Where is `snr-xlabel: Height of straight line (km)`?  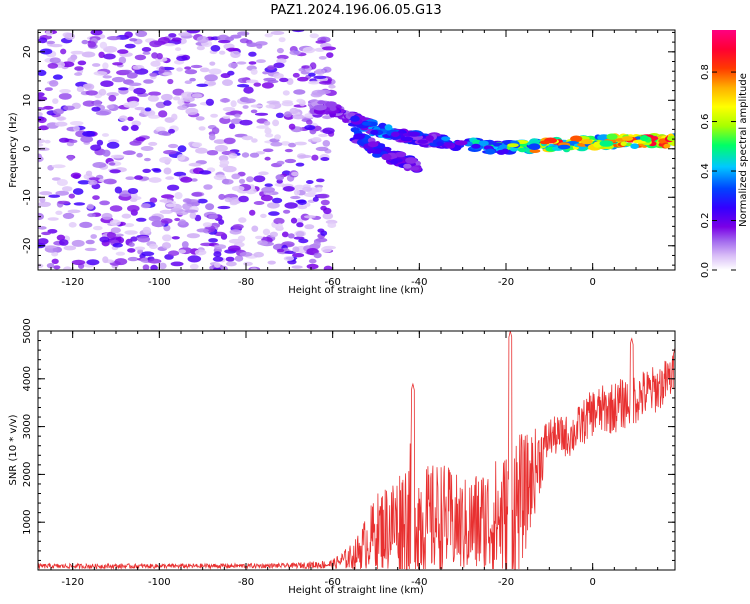
snr-xlabel: Height of straight line (km) is located at coordinates (356, 590).